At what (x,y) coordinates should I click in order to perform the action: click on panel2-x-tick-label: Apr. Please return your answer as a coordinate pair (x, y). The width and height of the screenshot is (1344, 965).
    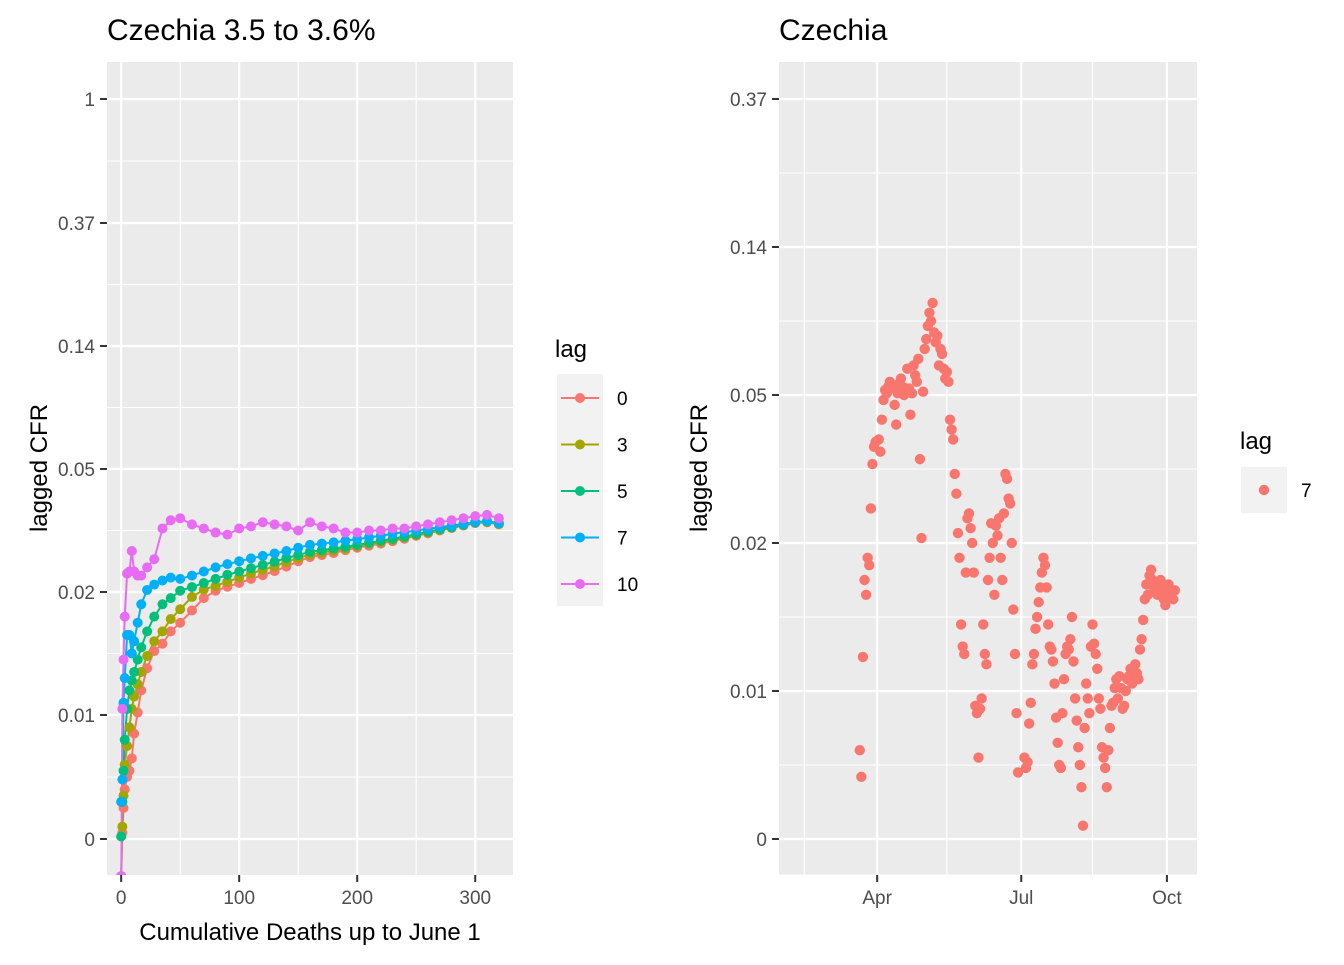
    Looking at the image, I should click on (877, 898).